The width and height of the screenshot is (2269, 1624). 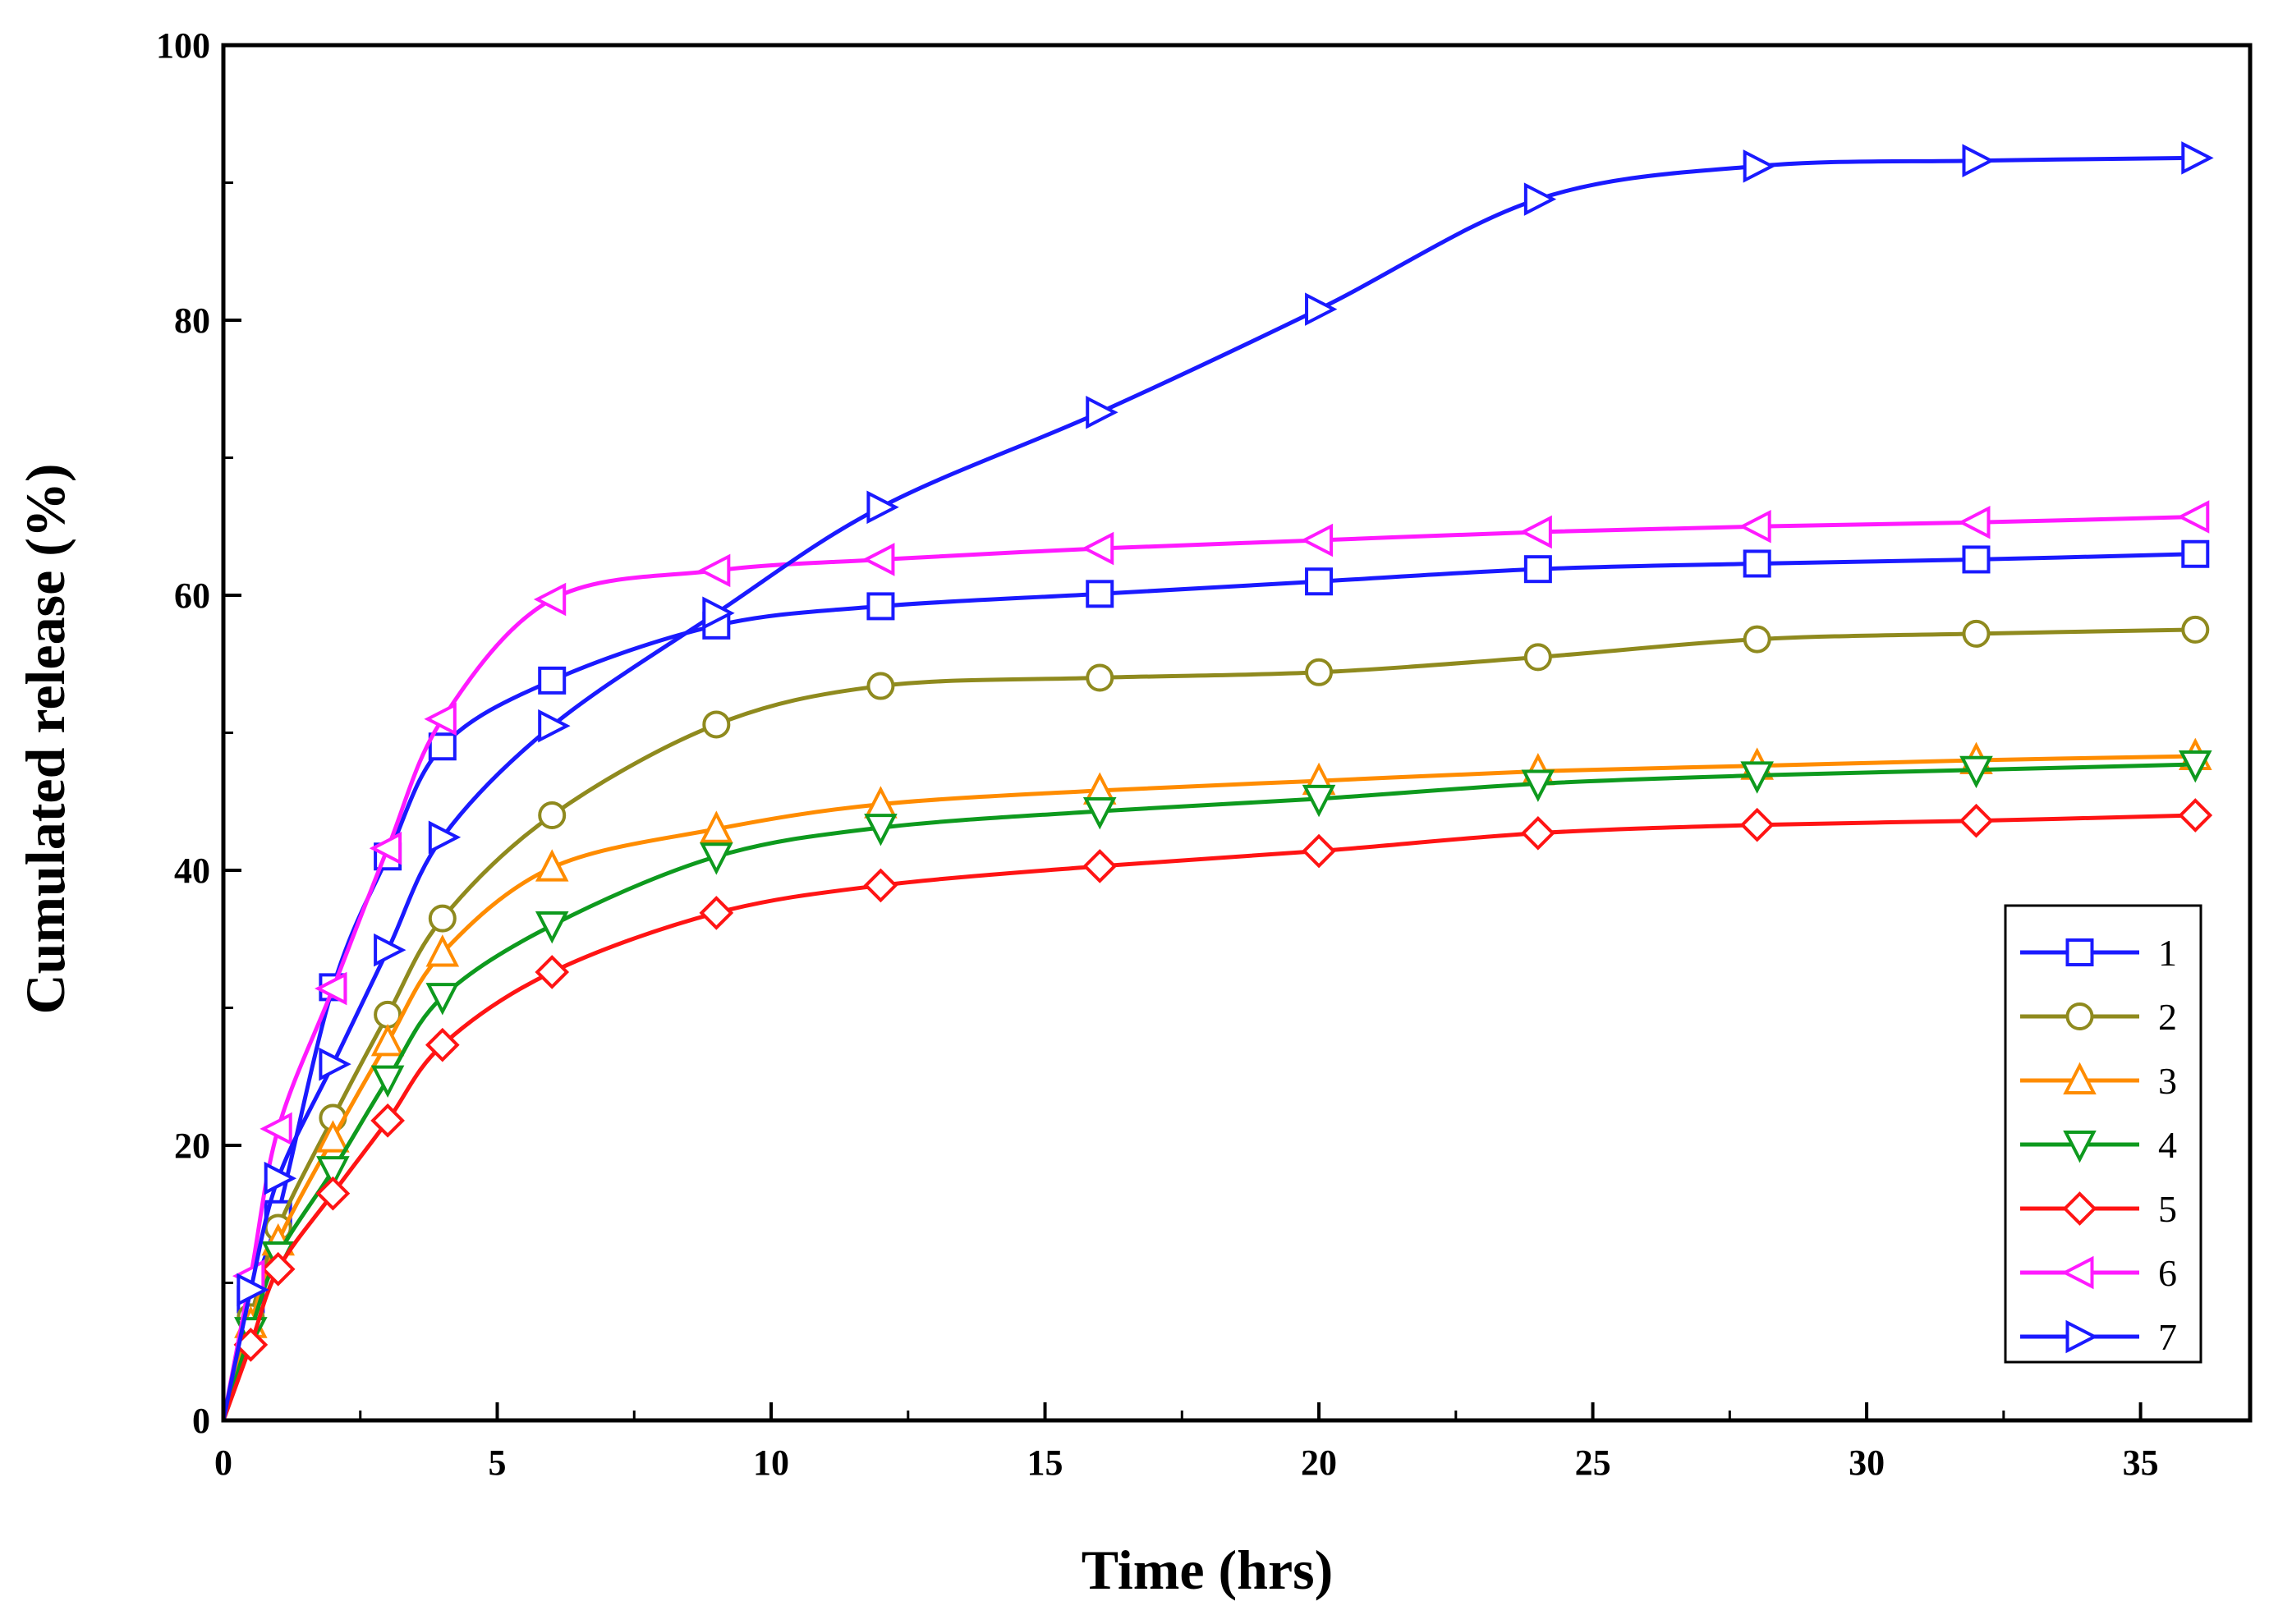 What do you see at coordinates (183, 45) in the screenshot?
I see `y-tick-label-100: 100` at bounding box center [183, 45].